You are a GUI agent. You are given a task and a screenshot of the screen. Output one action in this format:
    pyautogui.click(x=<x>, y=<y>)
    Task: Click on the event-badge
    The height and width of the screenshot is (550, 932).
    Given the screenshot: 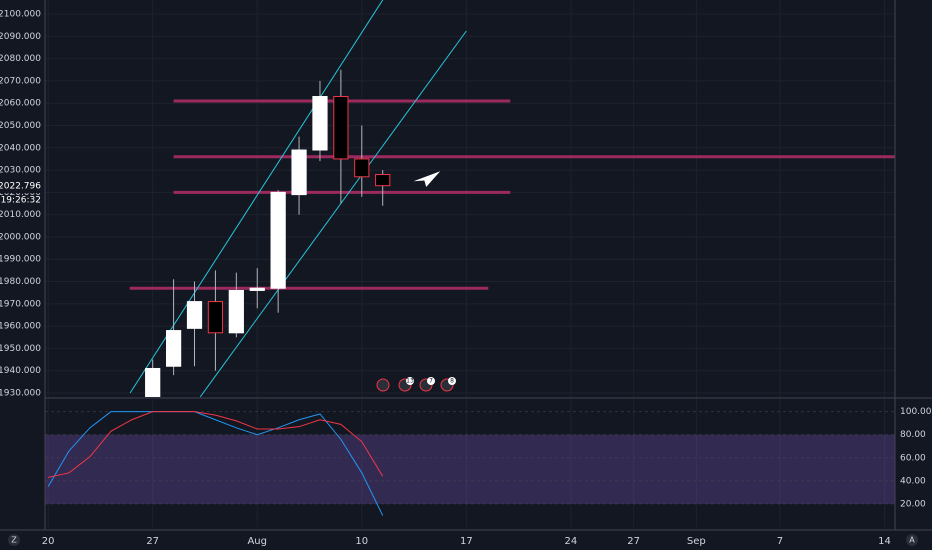 What is the action you would take?
    pyautogui.click(x=383, y=385)
    